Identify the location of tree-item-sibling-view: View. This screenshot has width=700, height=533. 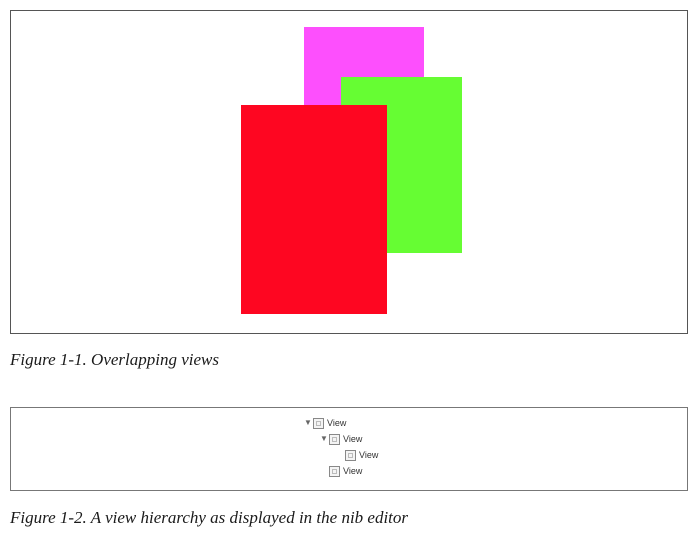
(340, 471).